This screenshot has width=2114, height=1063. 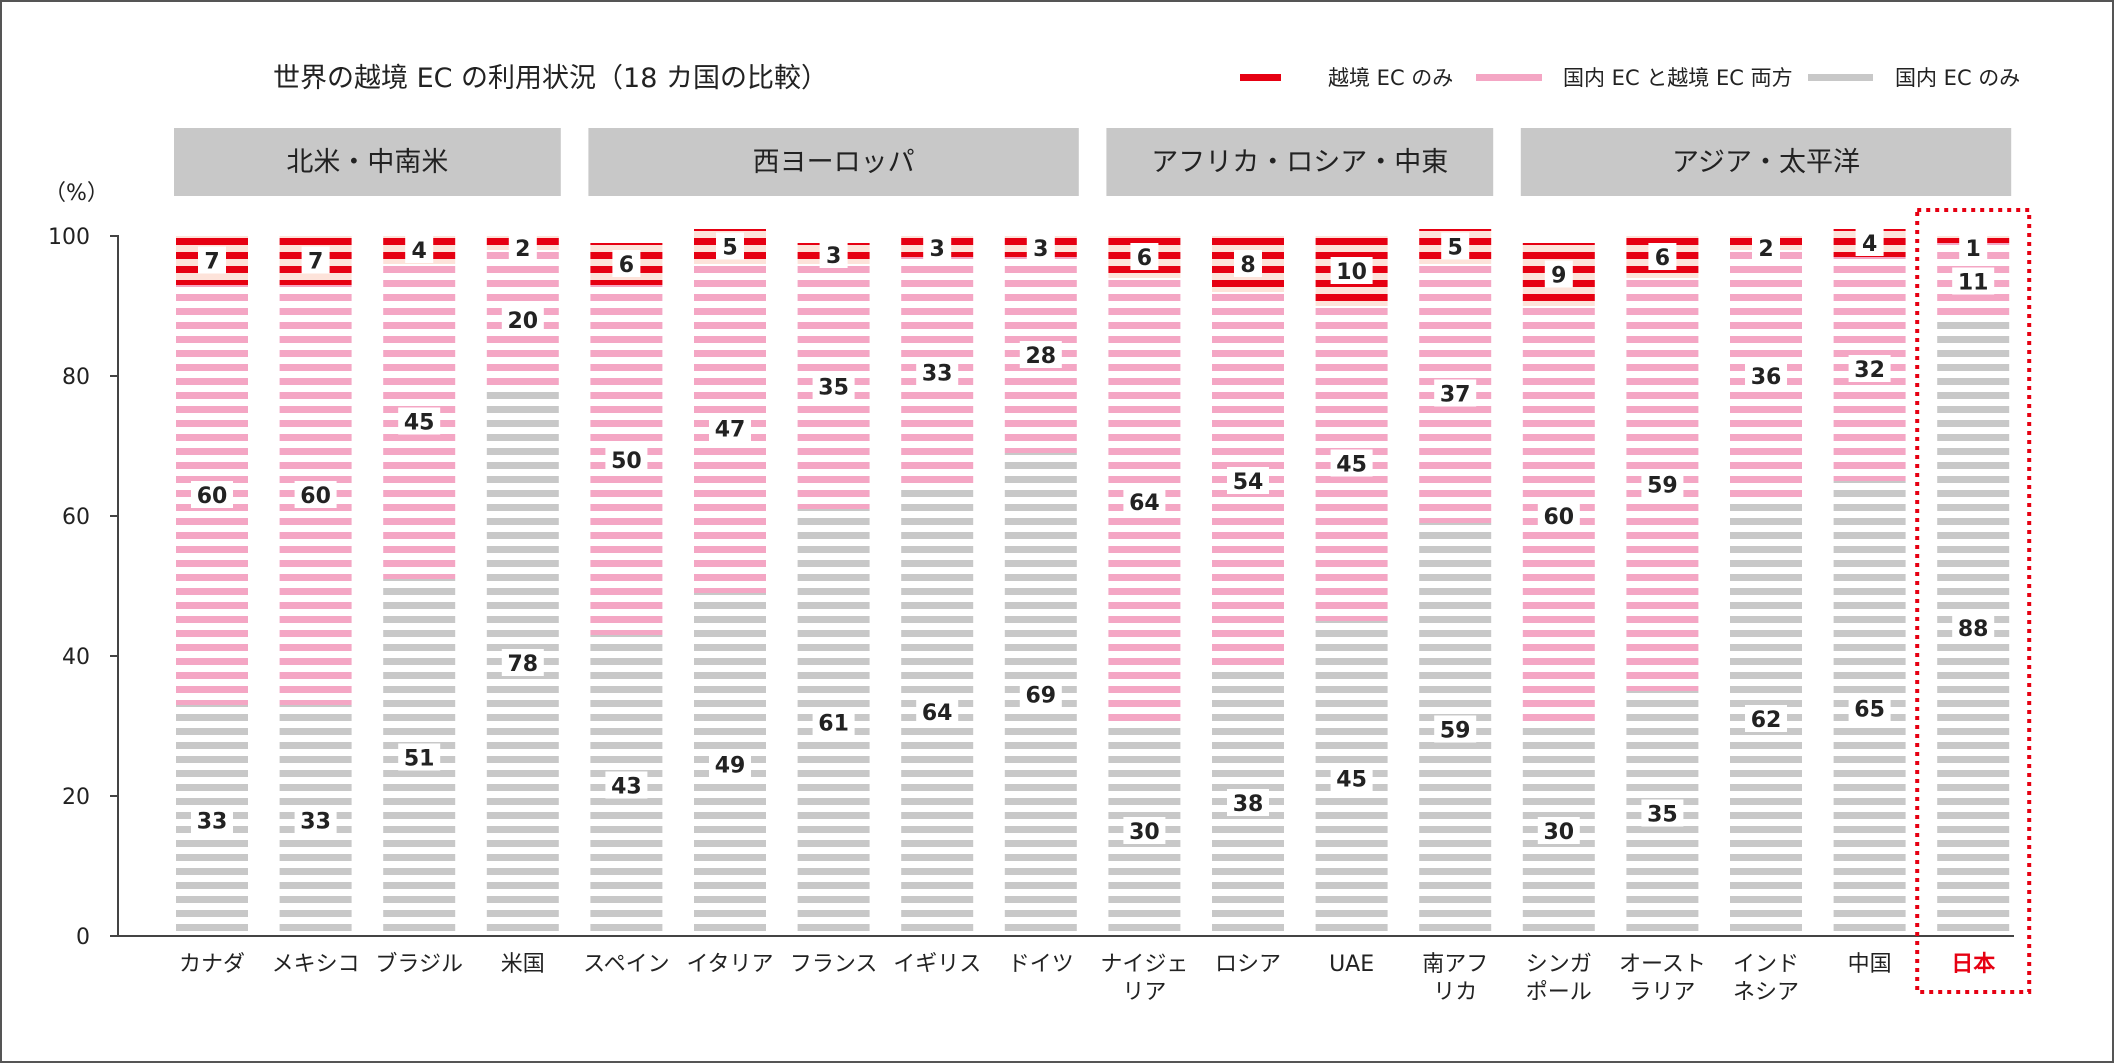 I want to click on data-label-domestic: 51, so click(x=419, y=759).